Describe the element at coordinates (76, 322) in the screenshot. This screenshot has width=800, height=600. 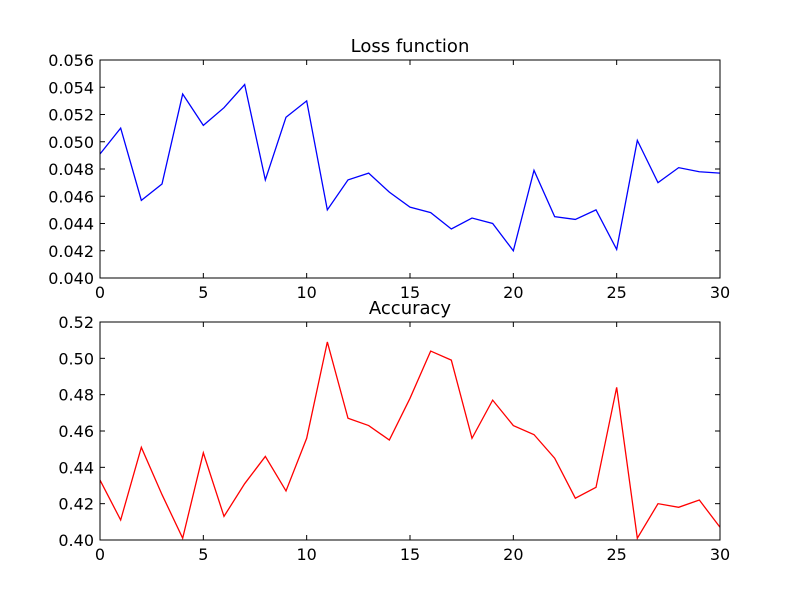
I see `accuracy-y-tick-label: 0.52` at that location.